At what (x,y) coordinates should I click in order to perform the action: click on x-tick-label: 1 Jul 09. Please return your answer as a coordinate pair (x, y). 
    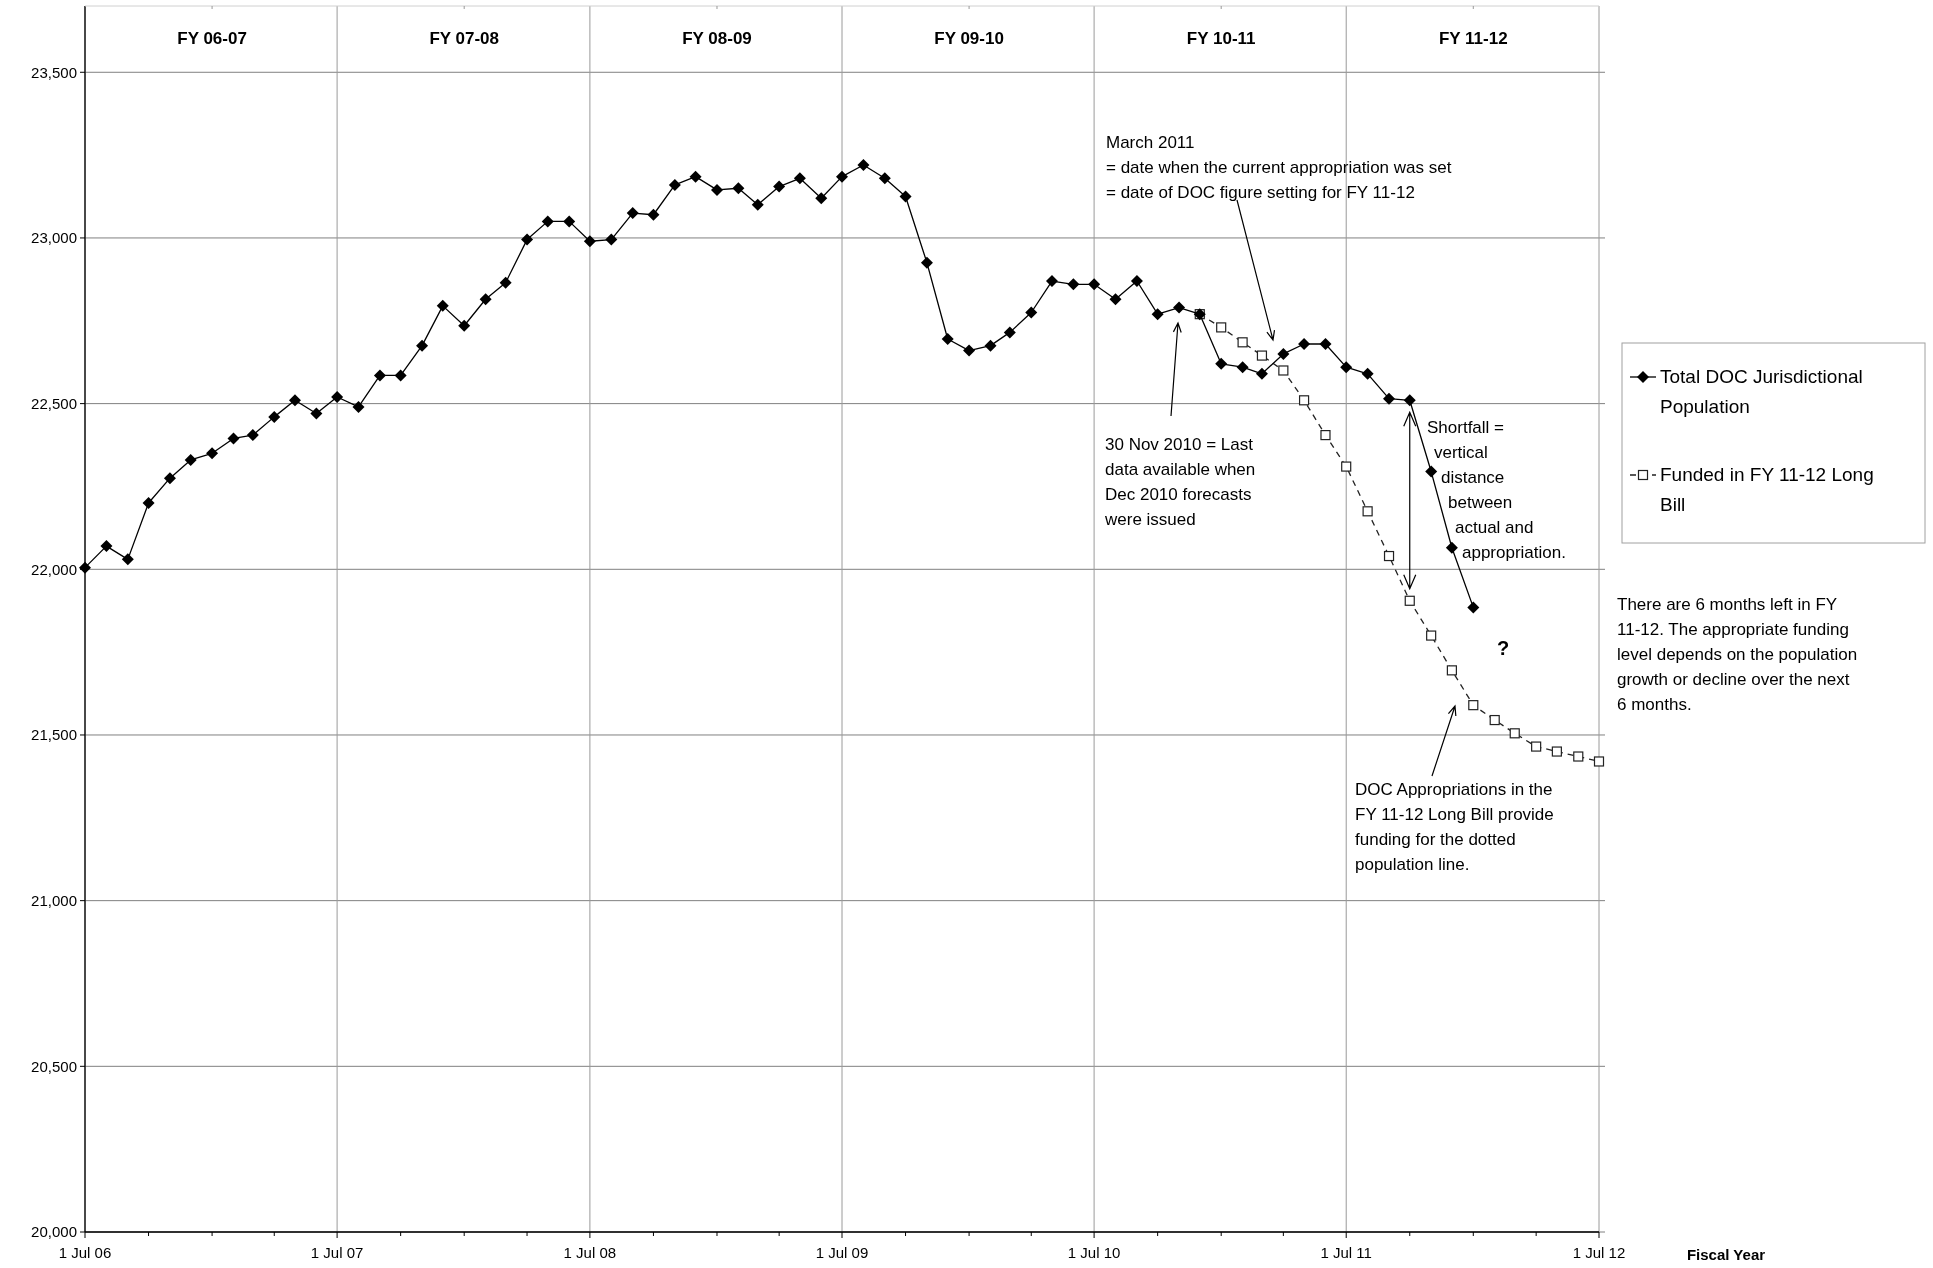
    Looking at the image, I should click on (842, 1252).